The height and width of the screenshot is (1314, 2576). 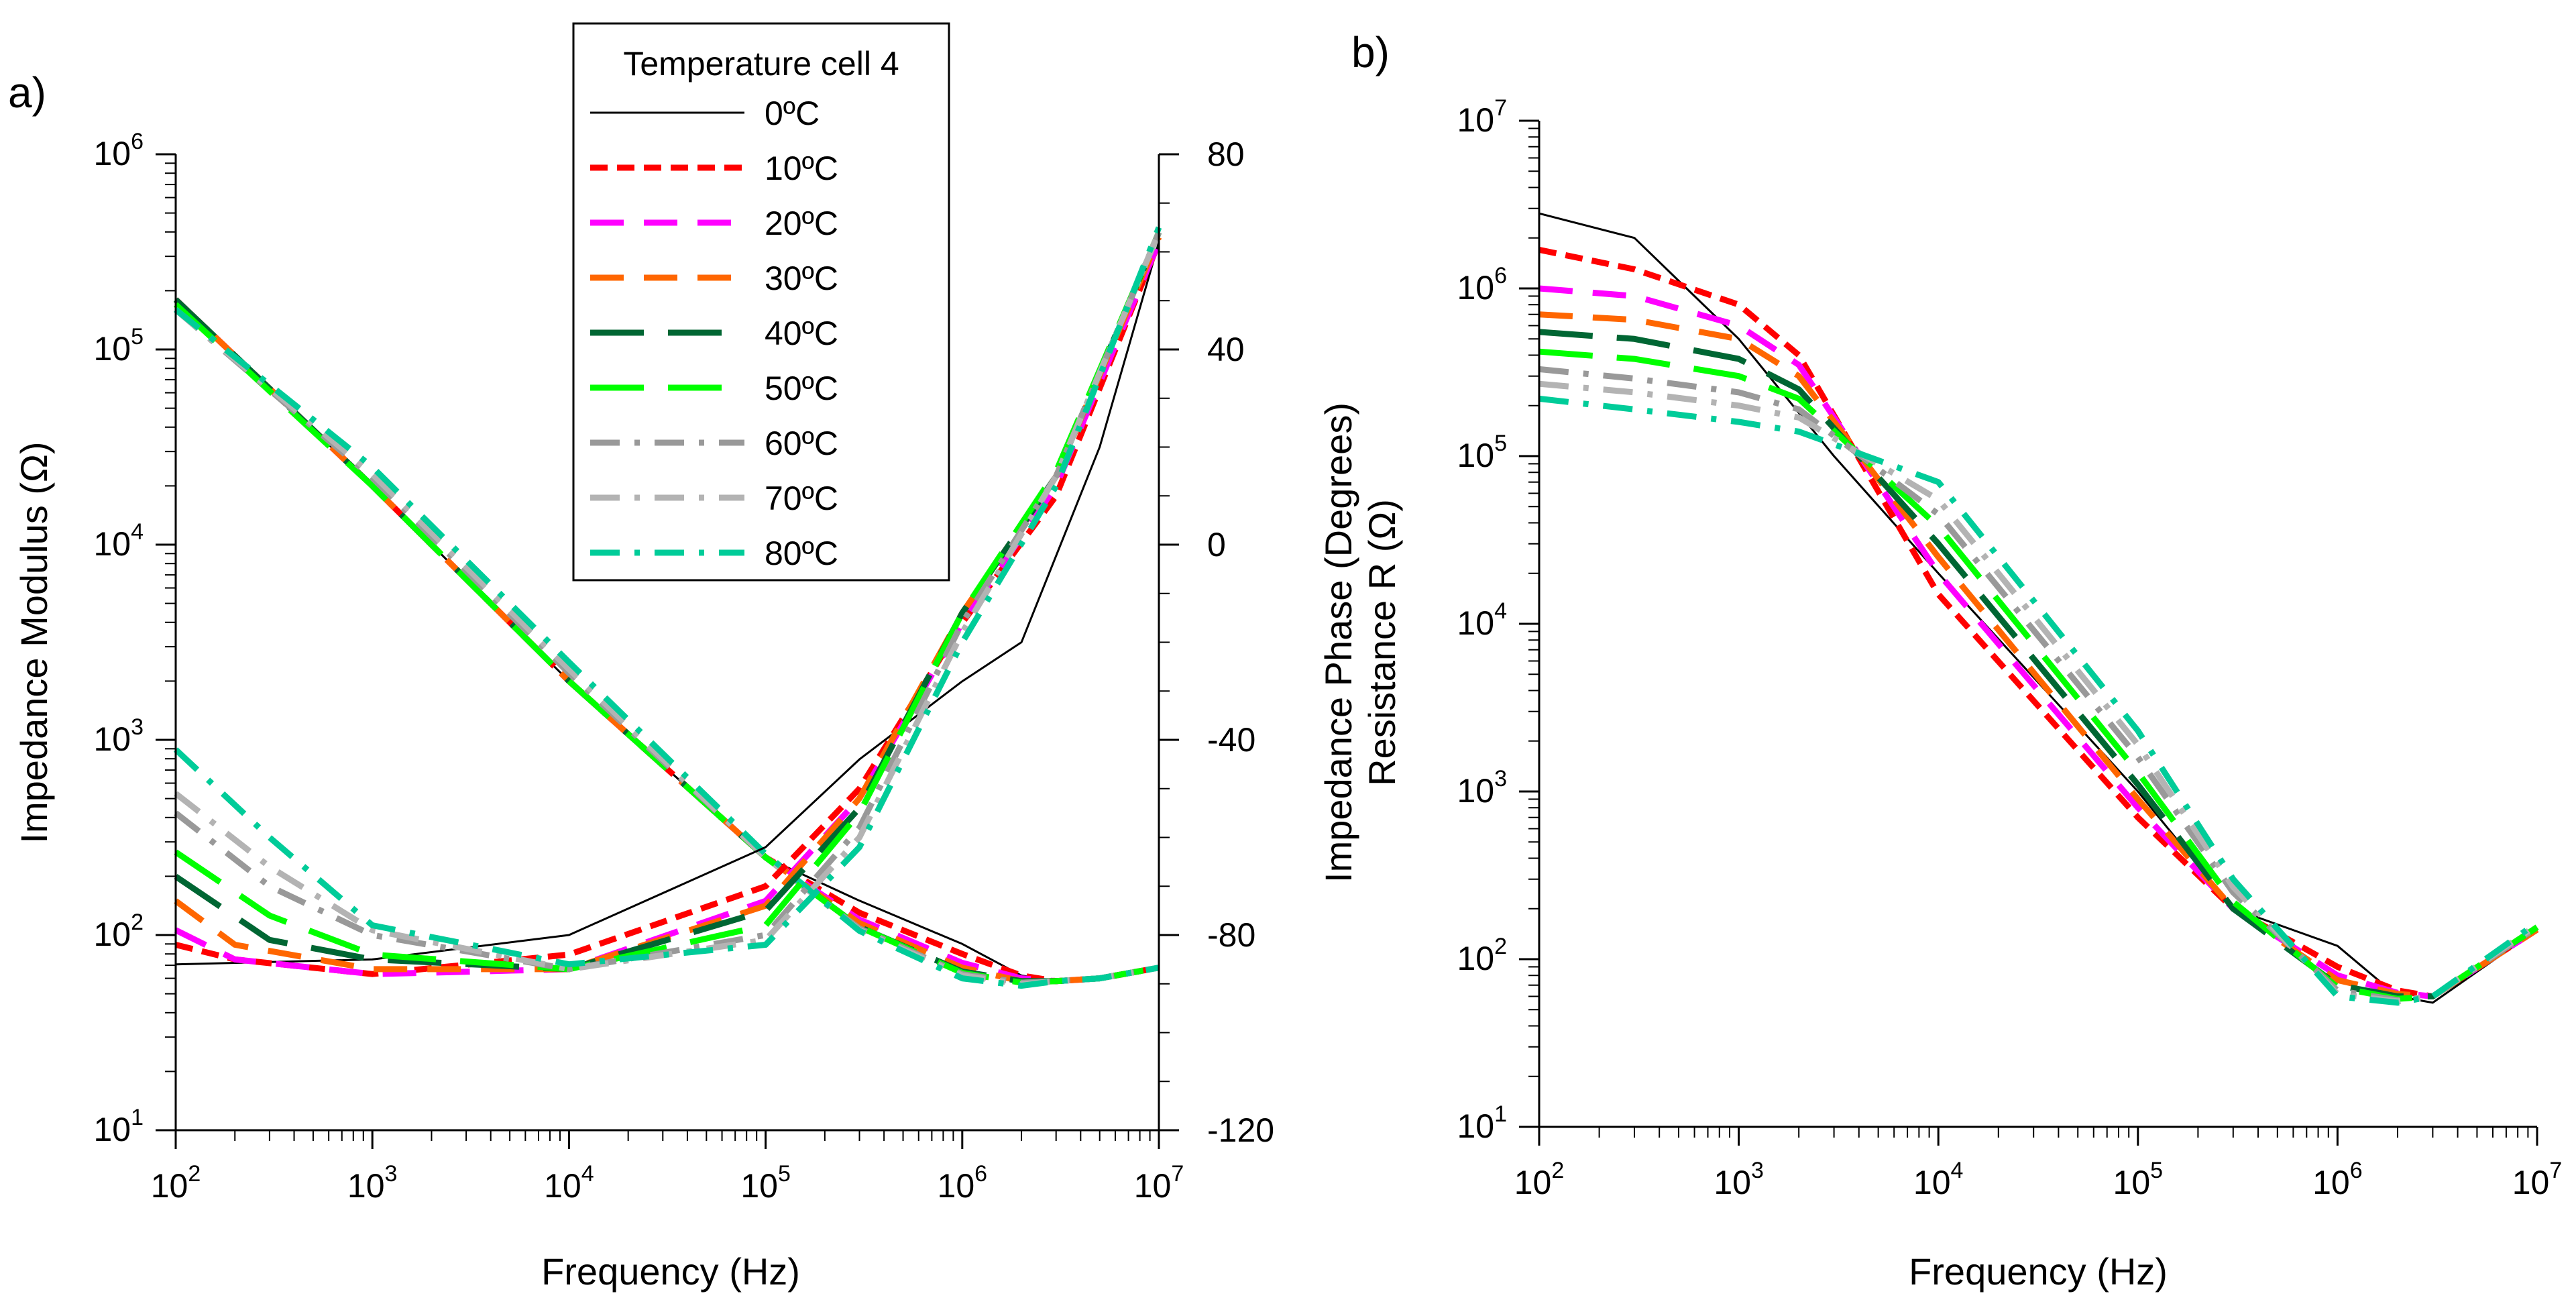 What do you see at coordinates (714, 333) in the screenshot?
I see `legend-items: 0ºC 10ºC 20ºC 30ºC 40ºC 50ºC 60ºC 70ºC 80ºC` at bounding box center [714, 333].